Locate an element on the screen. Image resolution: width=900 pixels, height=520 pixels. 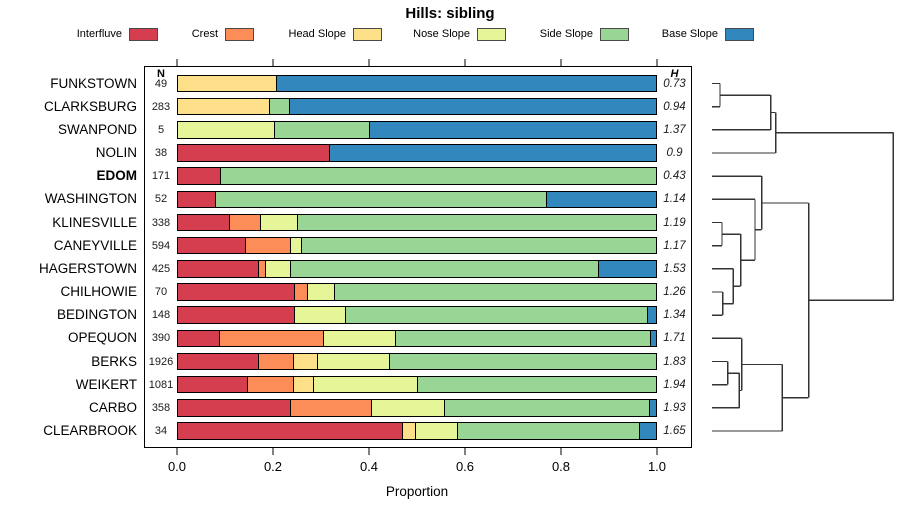
row-label-klinesville: KLINESVILLE is located at coordinates (94, 222).